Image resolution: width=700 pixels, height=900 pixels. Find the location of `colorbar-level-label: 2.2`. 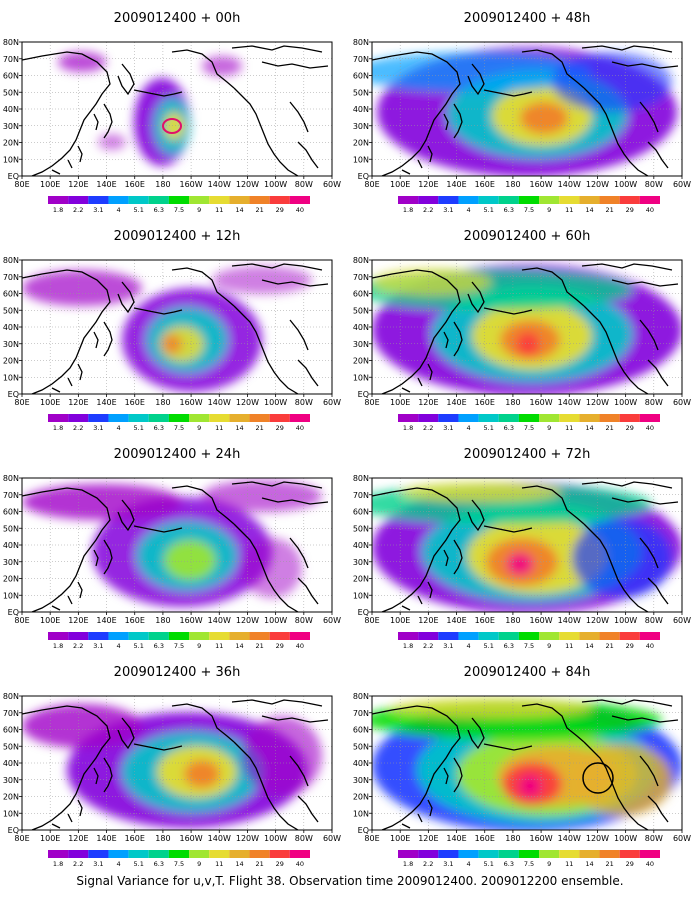

colorbar-level-label: 2.2 is located at coordinates (428, 864).